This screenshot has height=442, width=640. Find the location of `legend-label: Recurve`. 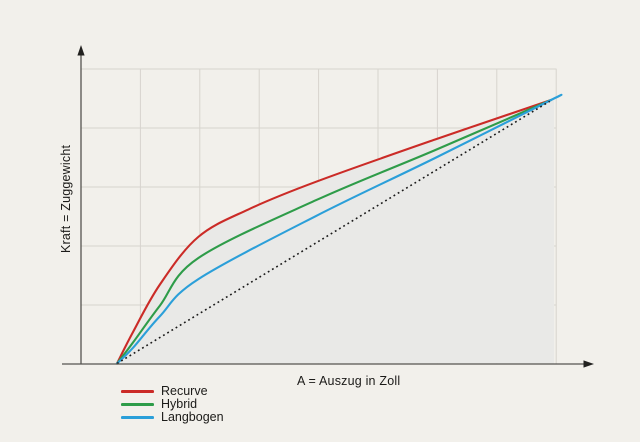

legend-label: Recurve is located at coordinates (184, 391).